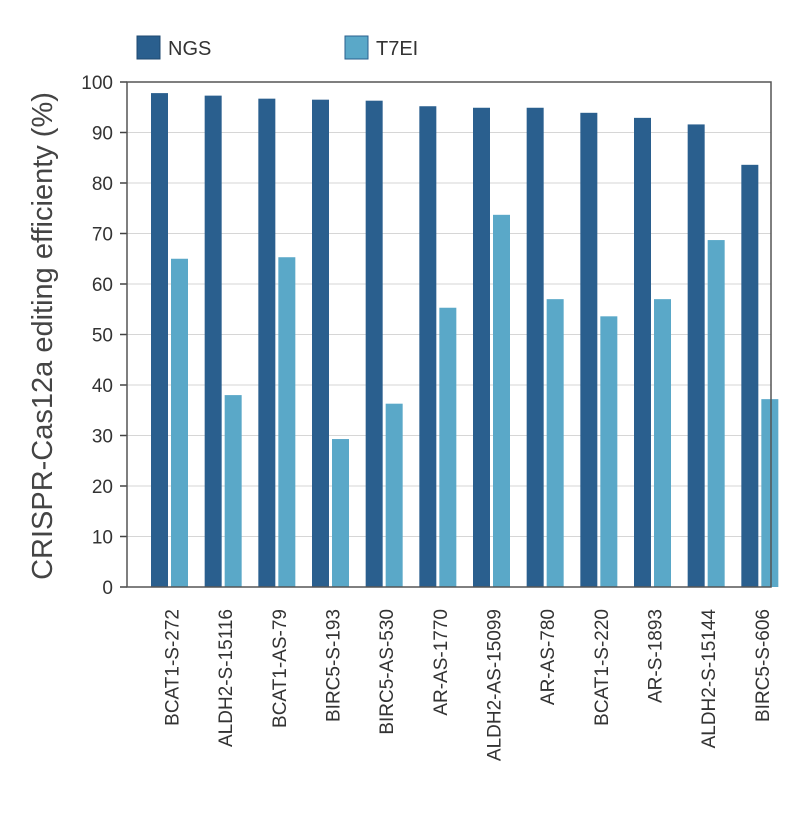 The image size is (801, 831). Describe the element at coordinates (280, 668) in the screenshot. I see `x-tick-label: BCAT1-AS-79` at that location.